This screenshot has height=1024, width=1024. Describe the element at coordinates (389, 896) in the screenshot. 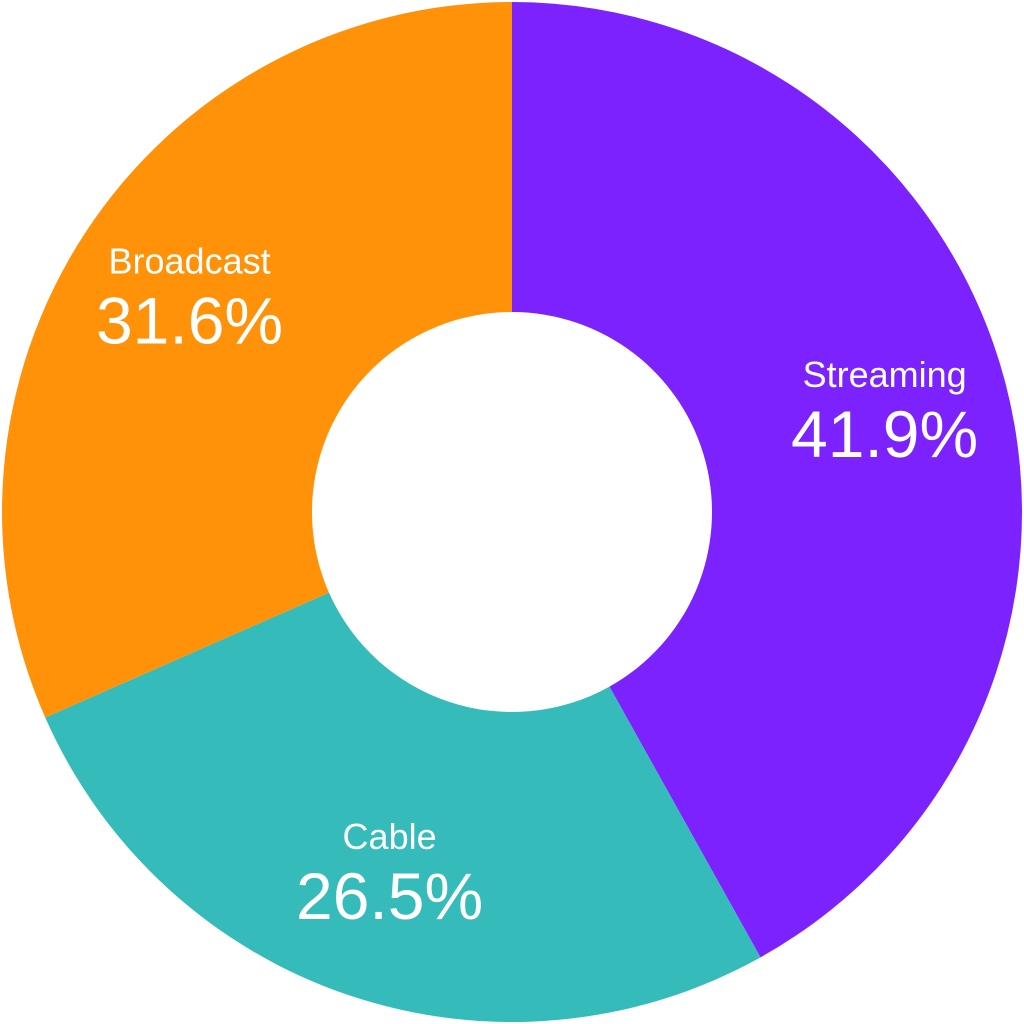

I see `slice-value-cable: 26.5%` at that location.